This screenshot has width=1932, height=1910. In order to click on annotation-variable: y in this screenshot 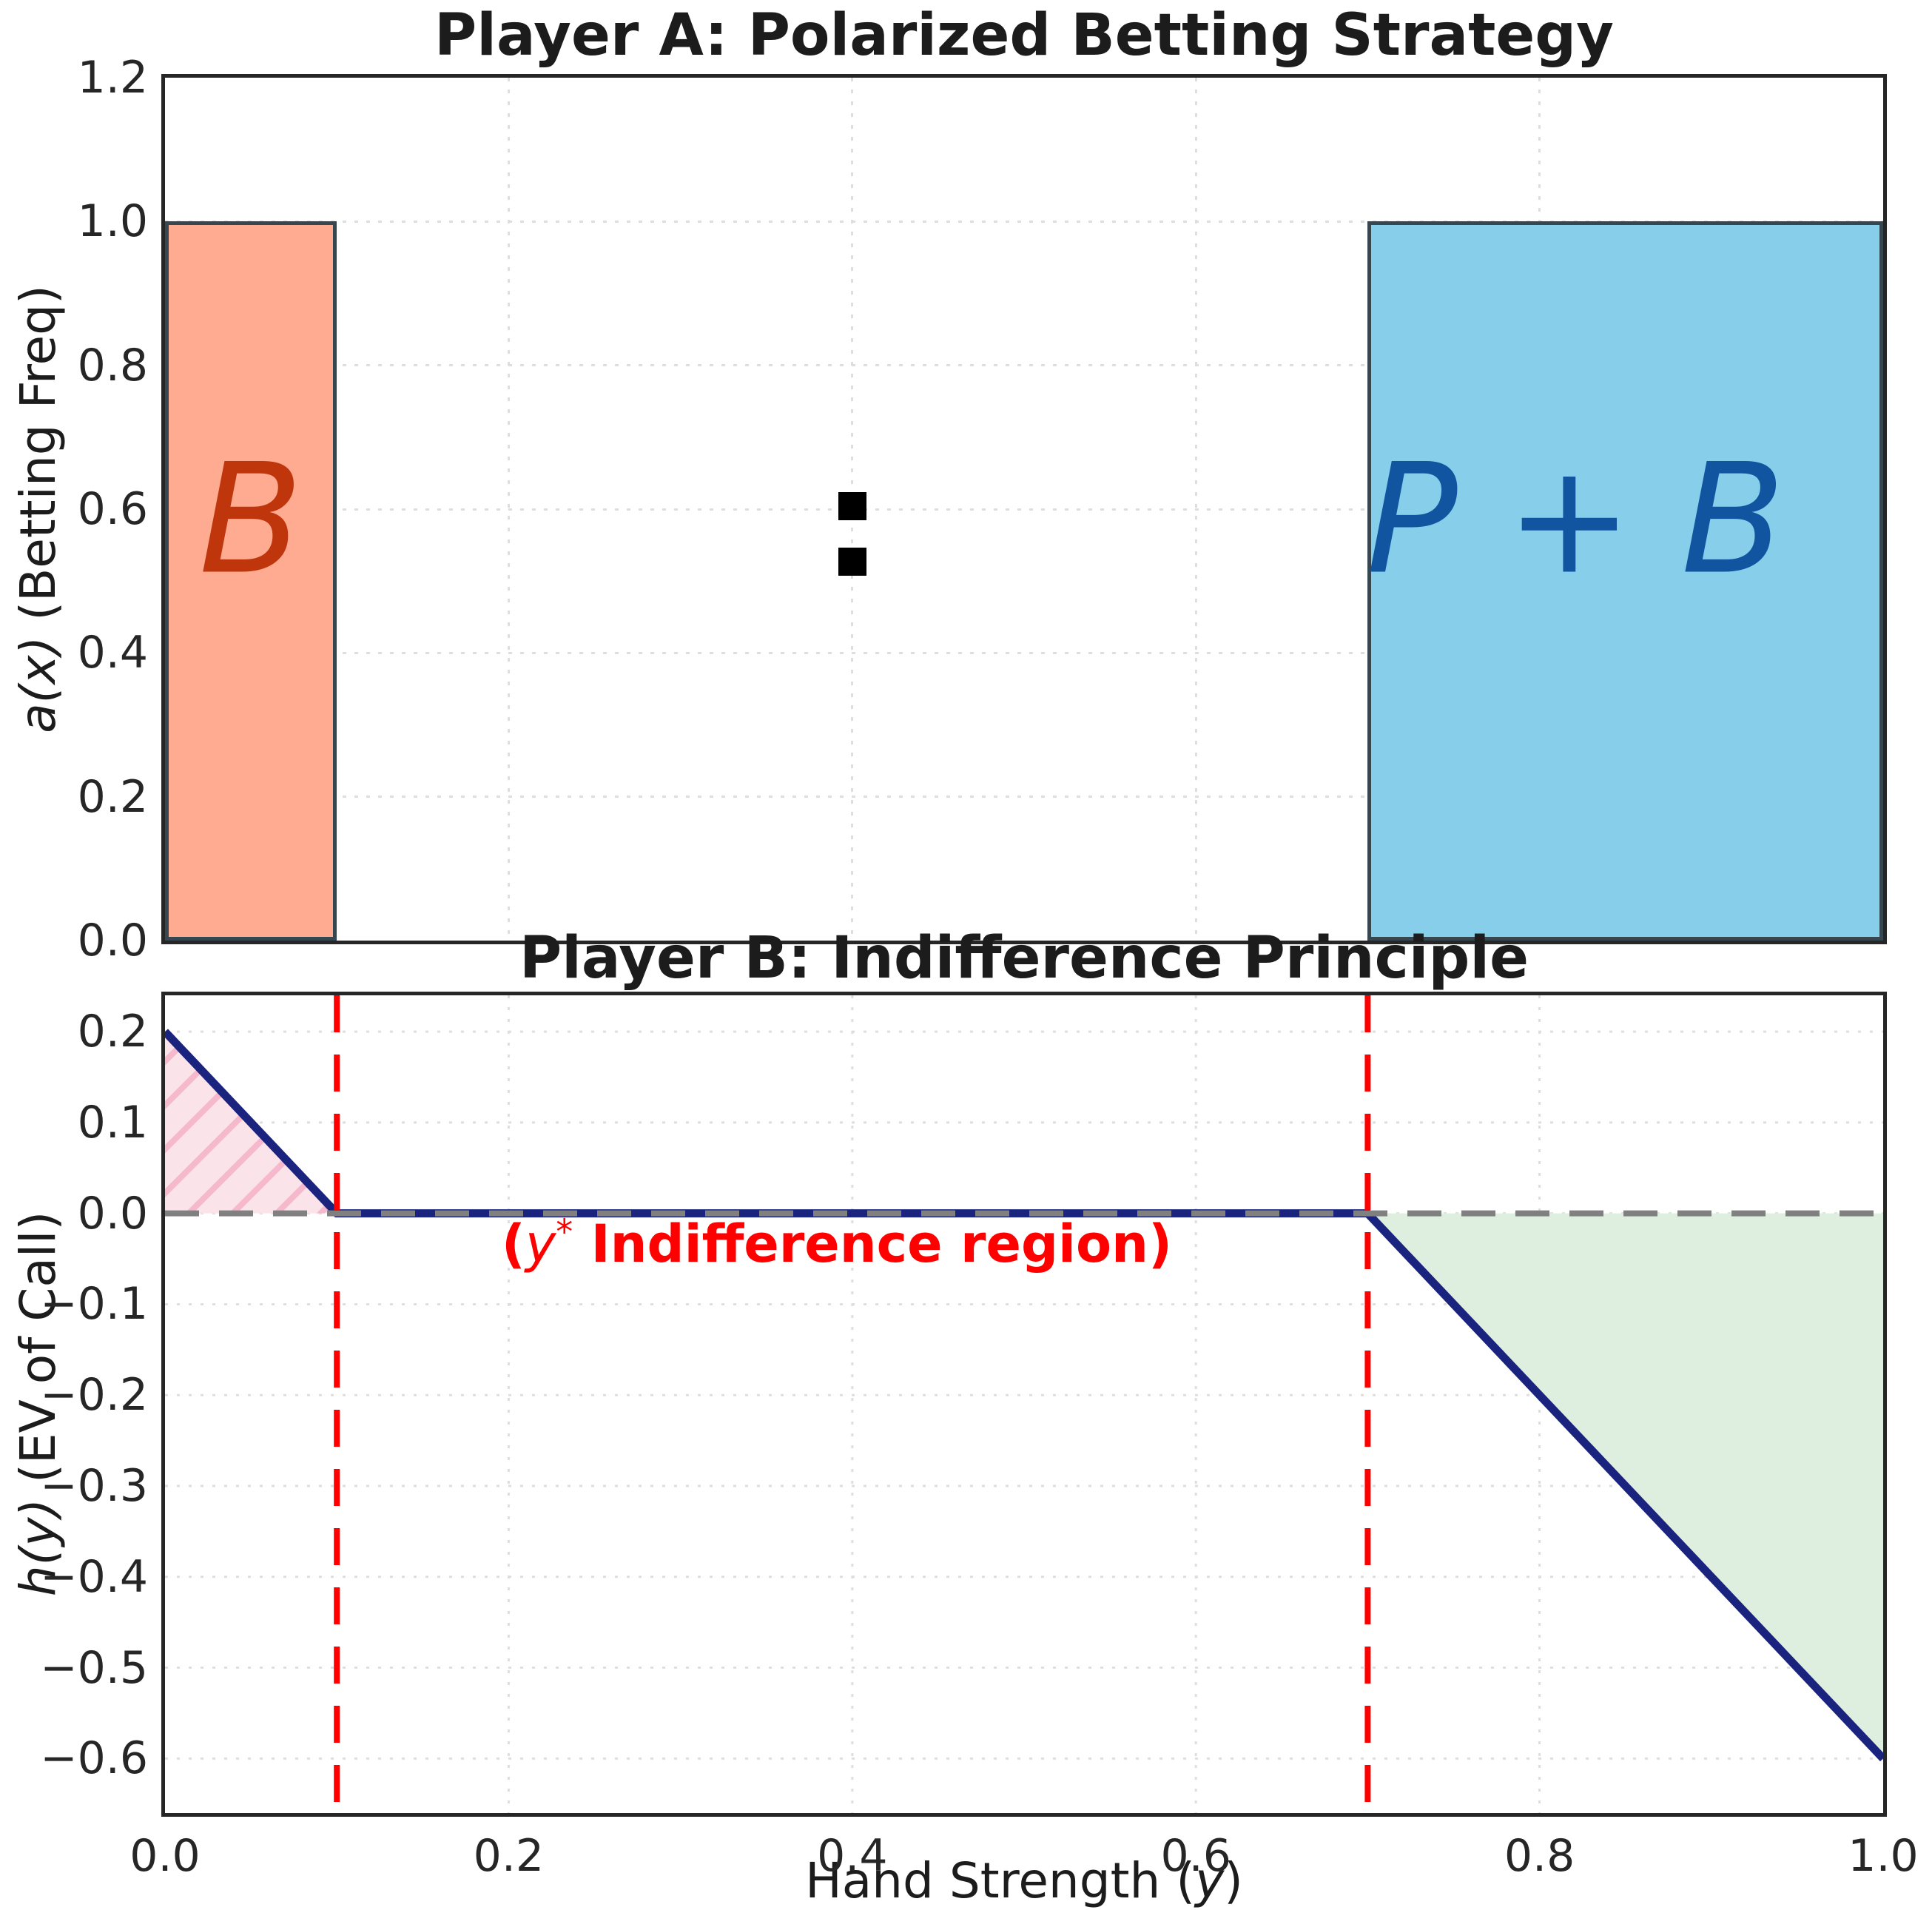, I will do `click(541, 1244)`.